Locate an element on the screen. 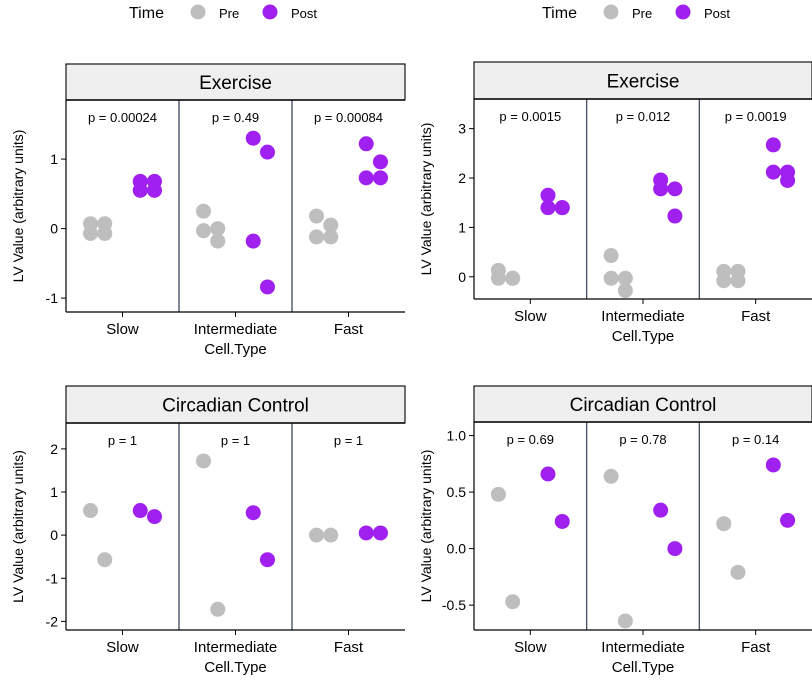  p-value: p = 0.49 is located at coordinates (235, 117).